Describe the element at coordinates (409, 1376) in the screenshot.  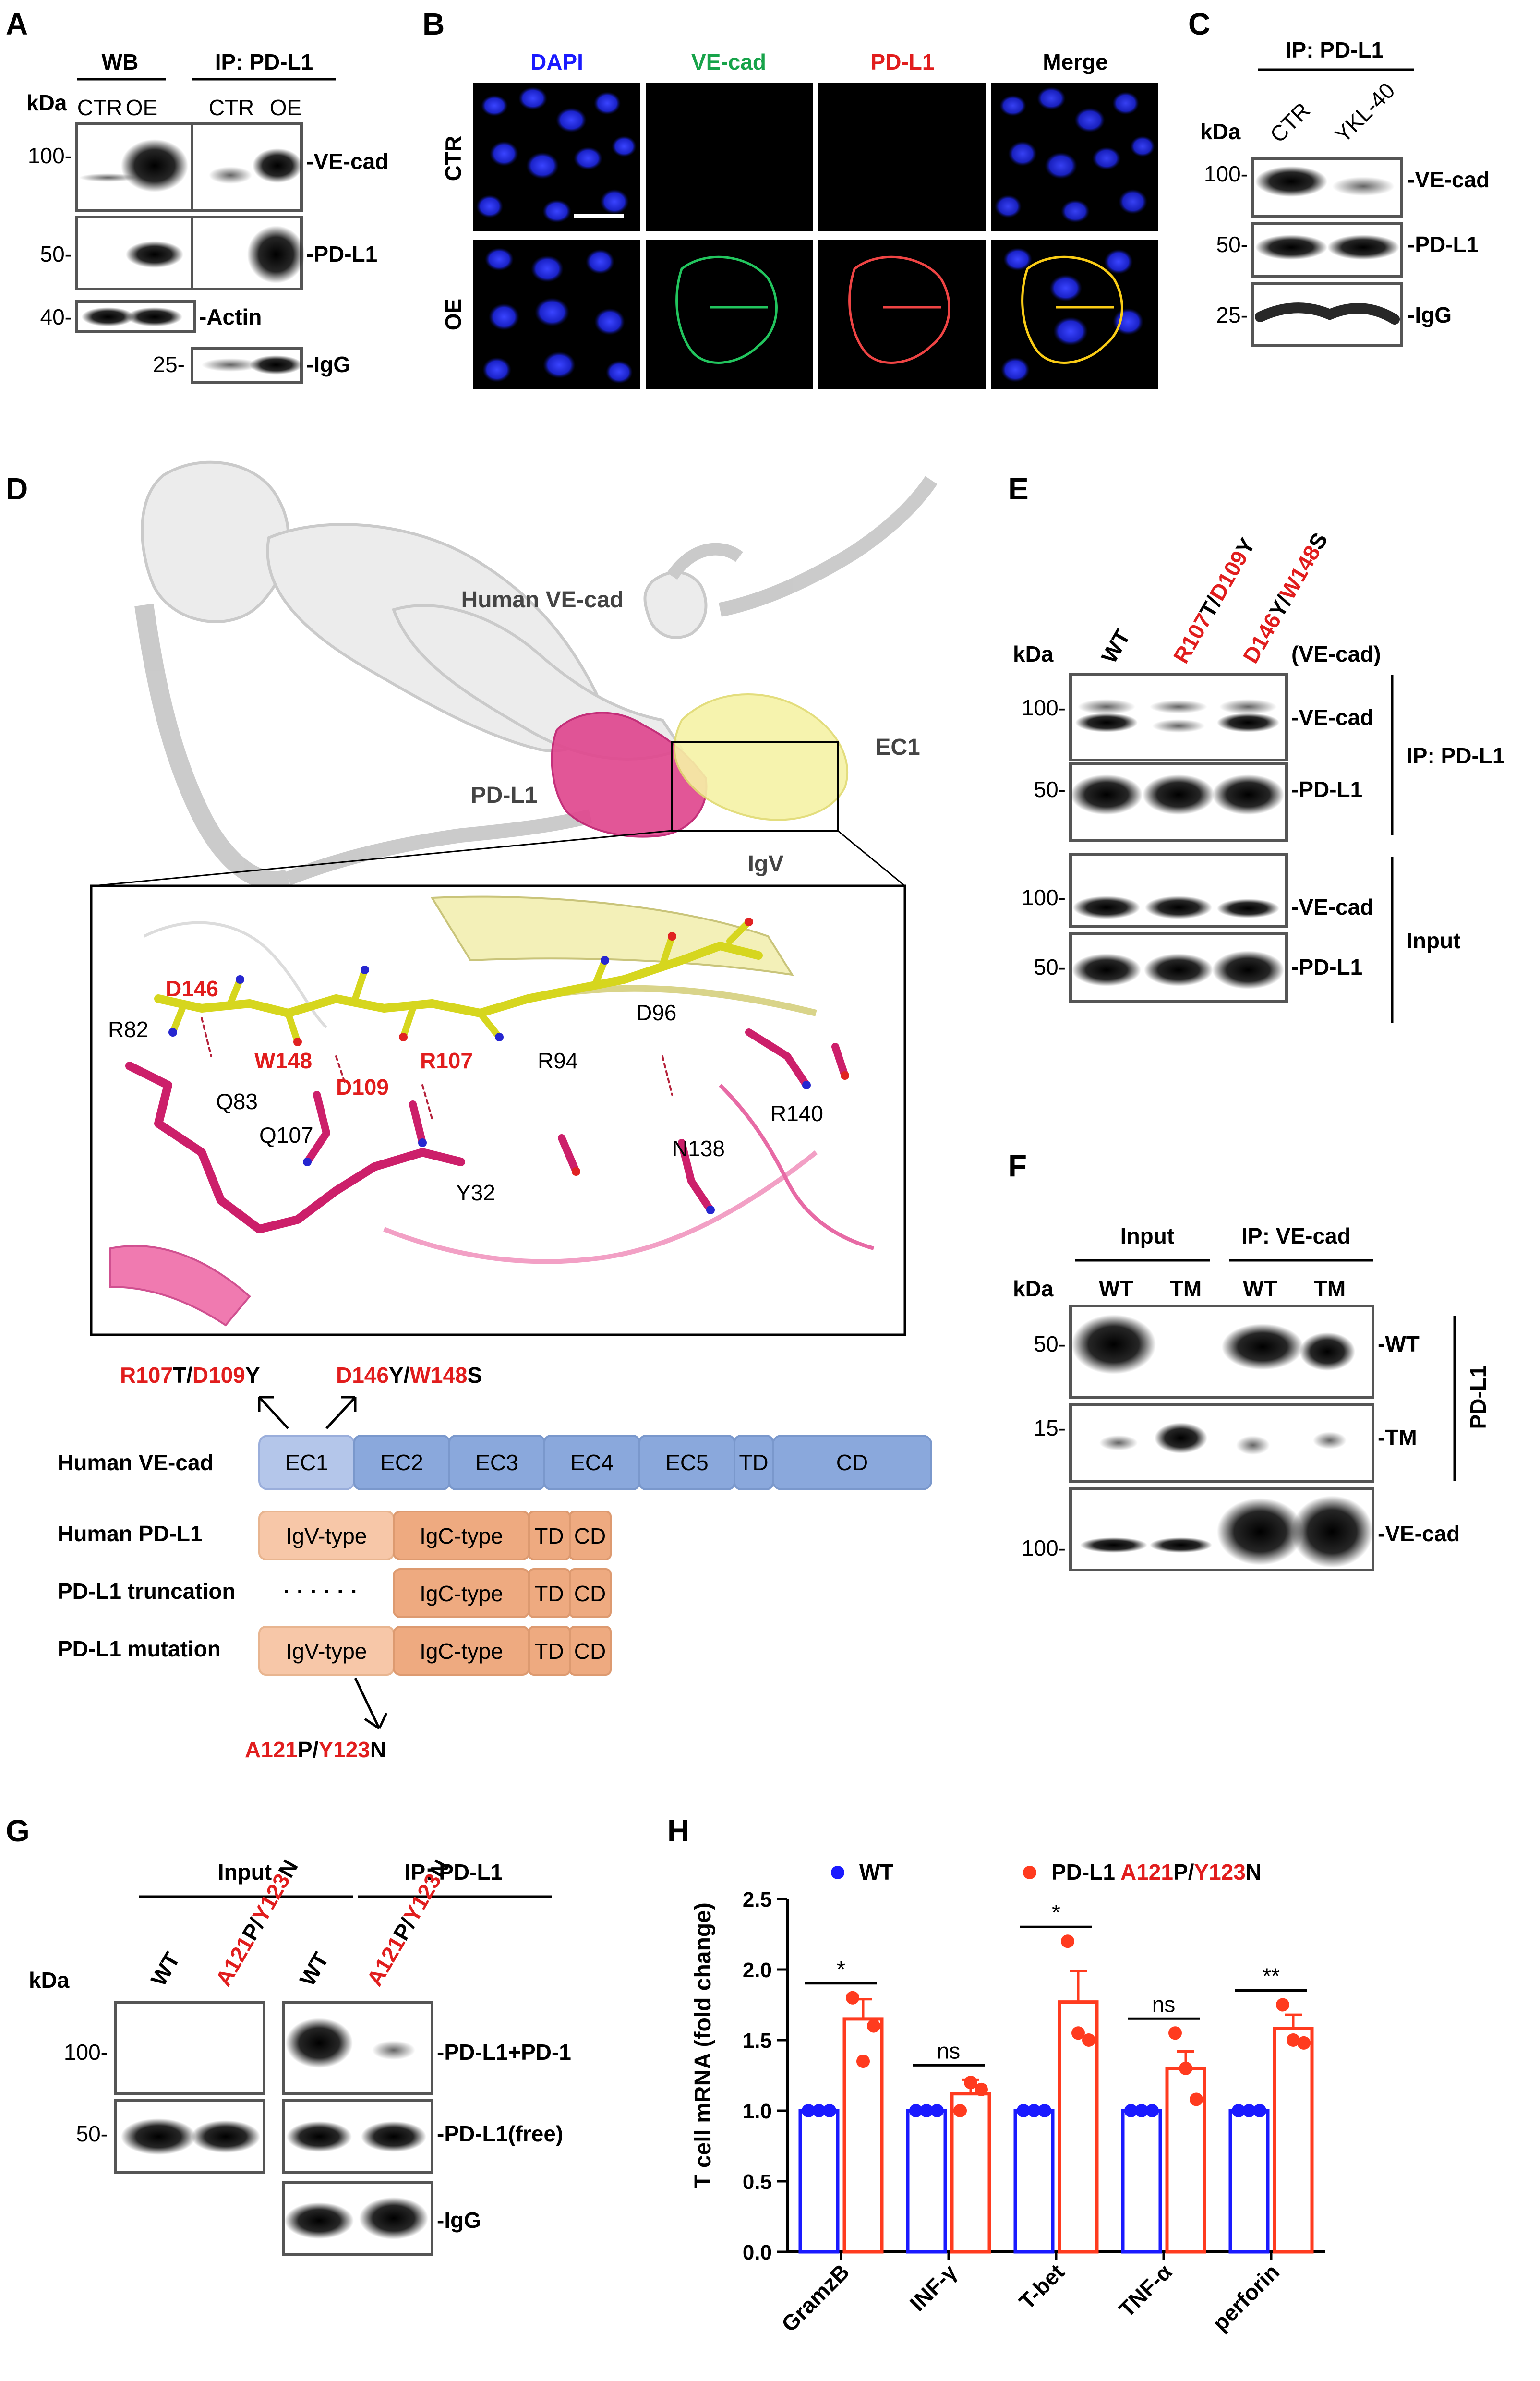
I see `mutation-label: D146Y/W148S` at that location.